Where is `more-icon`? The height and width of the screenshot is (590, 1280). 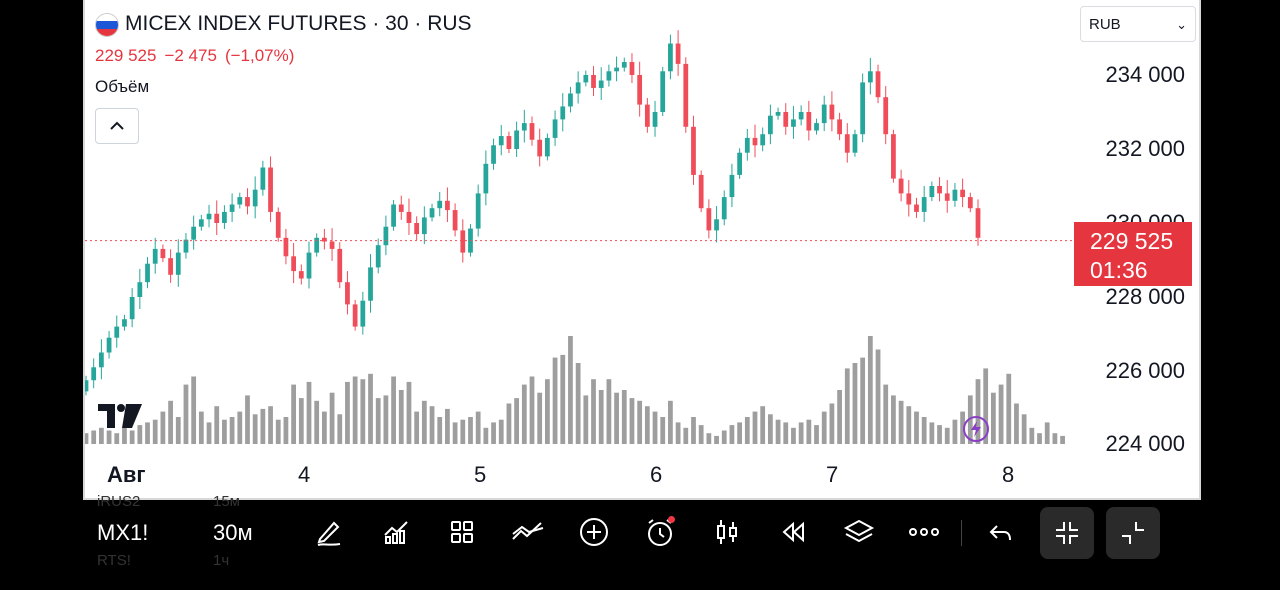
more-icon is located at coordinates (924, 532).